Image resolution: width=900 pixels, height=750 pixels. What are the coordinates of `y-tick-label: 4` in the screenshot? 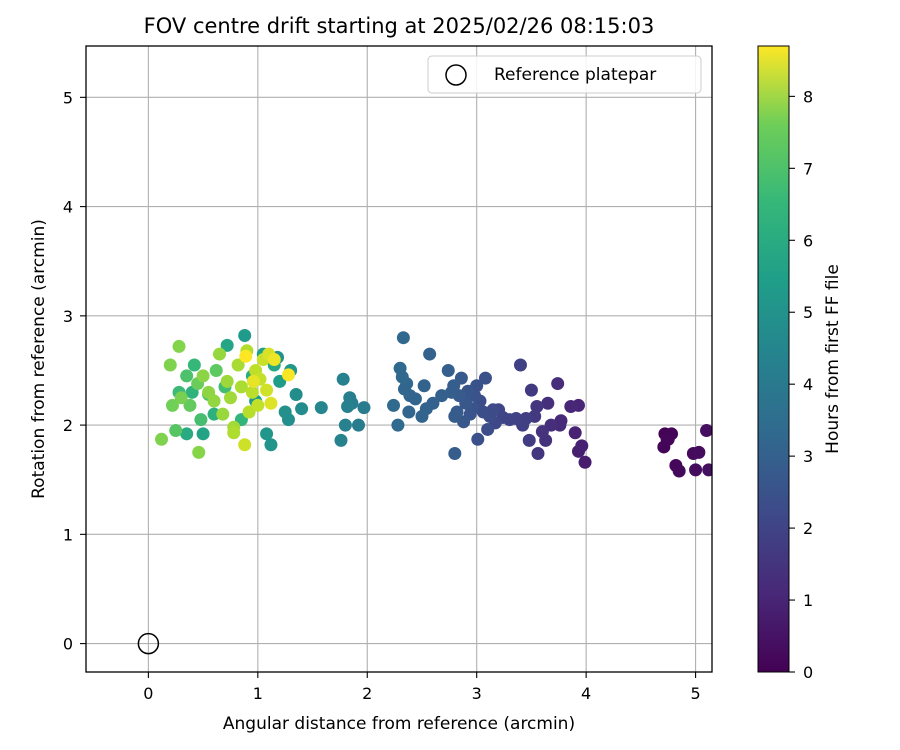 It's located at (68, 207).